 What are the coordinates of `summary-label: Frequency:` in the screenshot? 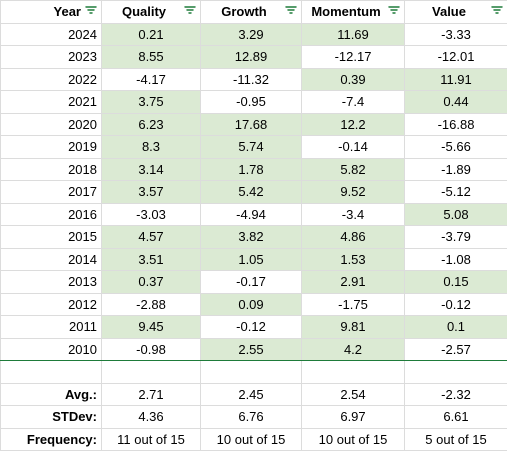 It's located at (51, 439).